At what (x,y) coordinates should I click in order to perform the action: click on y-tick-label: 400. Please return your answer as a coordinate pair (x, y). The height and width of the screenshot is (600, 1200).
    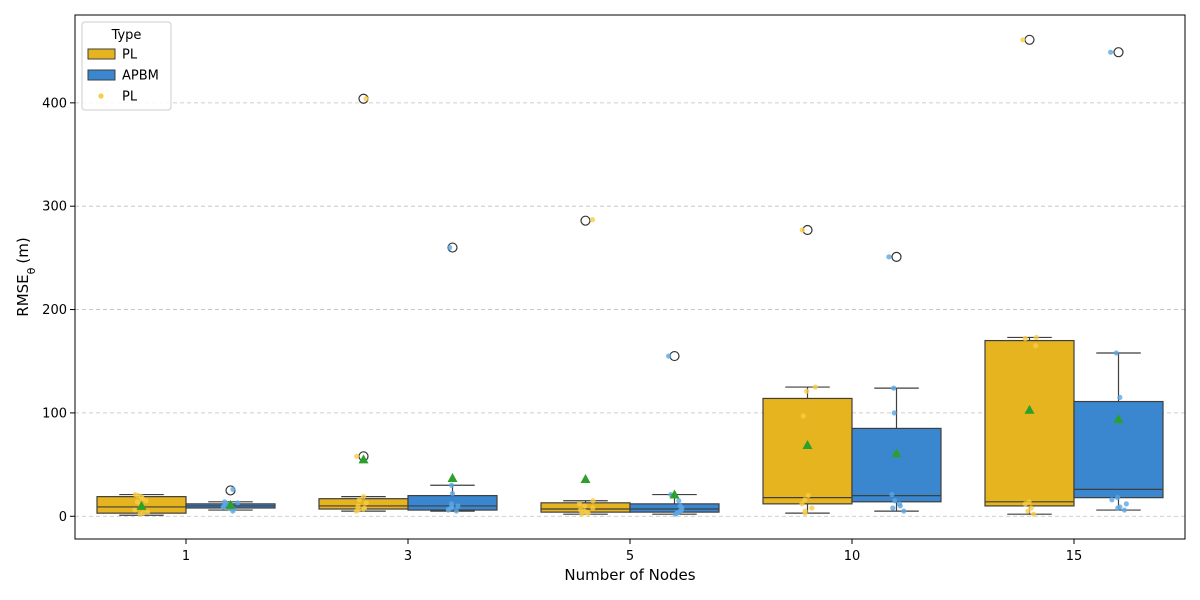
    Looking at the image, I should click on (54, 103).